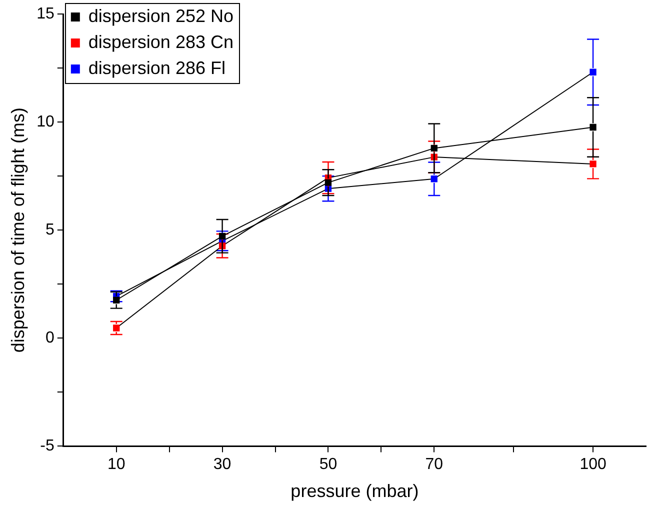  Describe the element at coordinates (49, 230) in the screenshot. I see `y-tick-label: 5` at that location.